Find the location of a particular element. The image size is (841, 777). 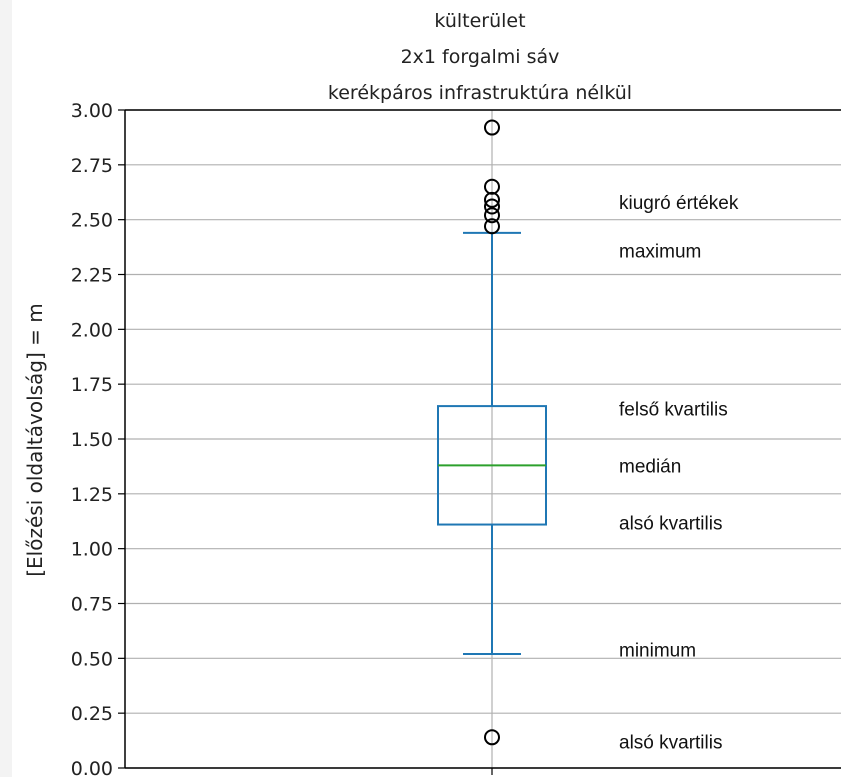

y-tick-label: 1.25 is located at coordinates (92, 495).